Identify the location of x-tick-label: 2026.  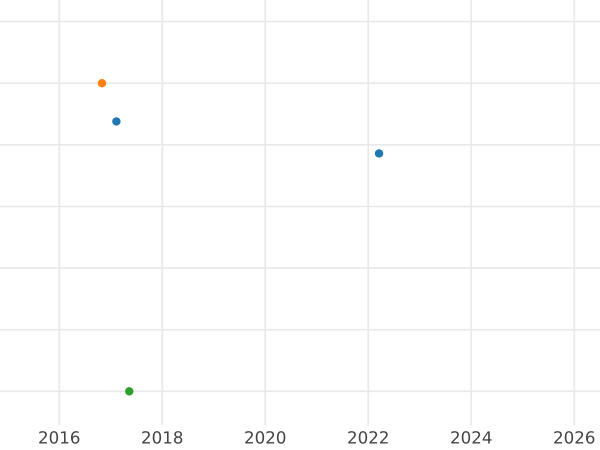
(574, 437).